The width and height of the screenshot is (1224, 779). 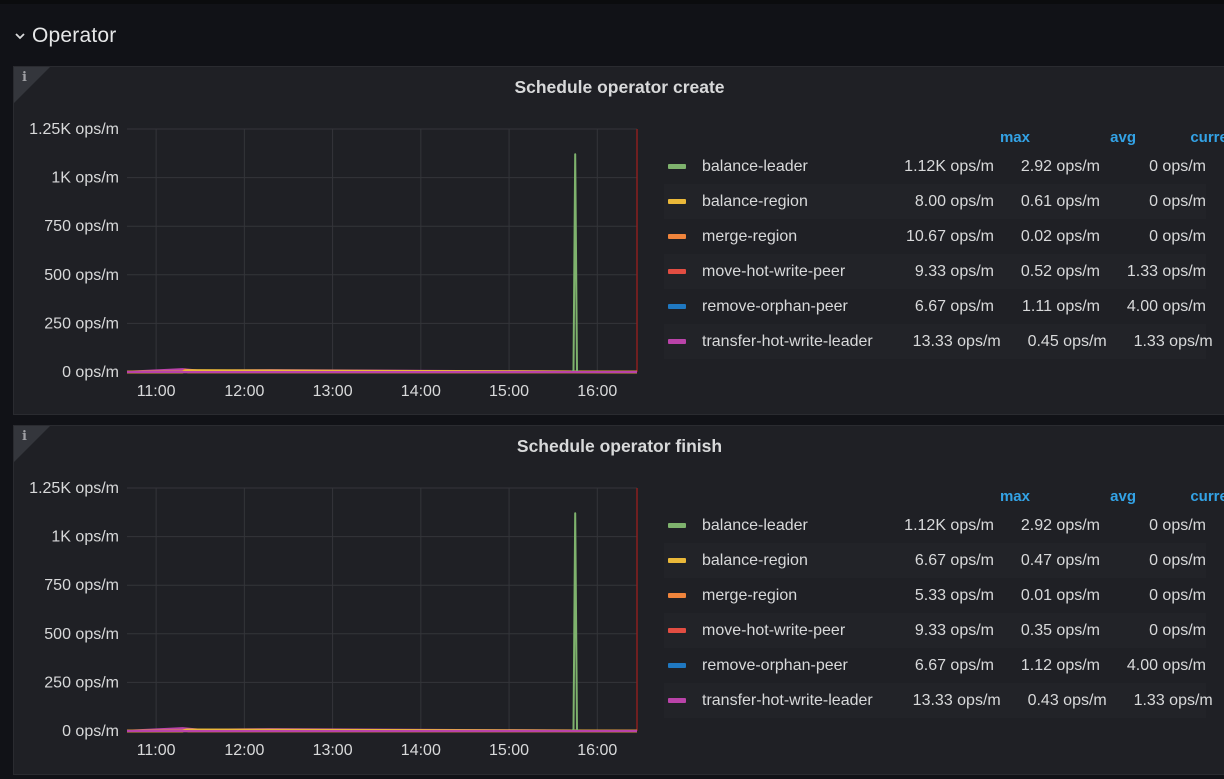 I want to click on top-strip, so click(x=612, y=2).